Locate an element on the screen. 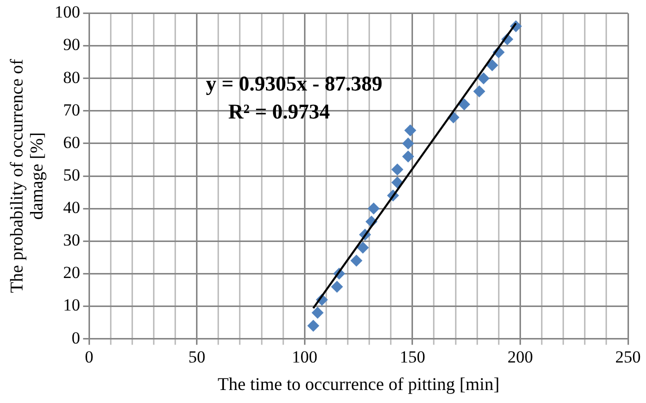 This screenshot has height=403, width=646. x-axis-title: The time to occurrence of pitting [min] is located at coordinates (359, 384).